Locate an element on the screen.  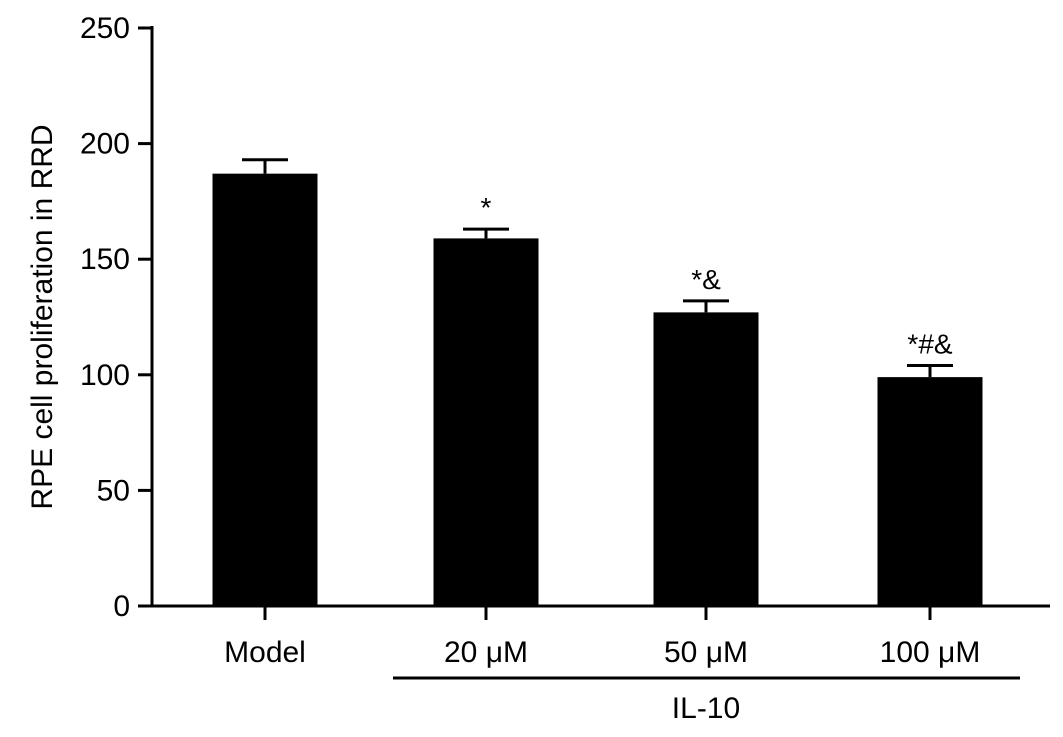
significance-markers: * *& *#& is located at coordinates (717, 275).